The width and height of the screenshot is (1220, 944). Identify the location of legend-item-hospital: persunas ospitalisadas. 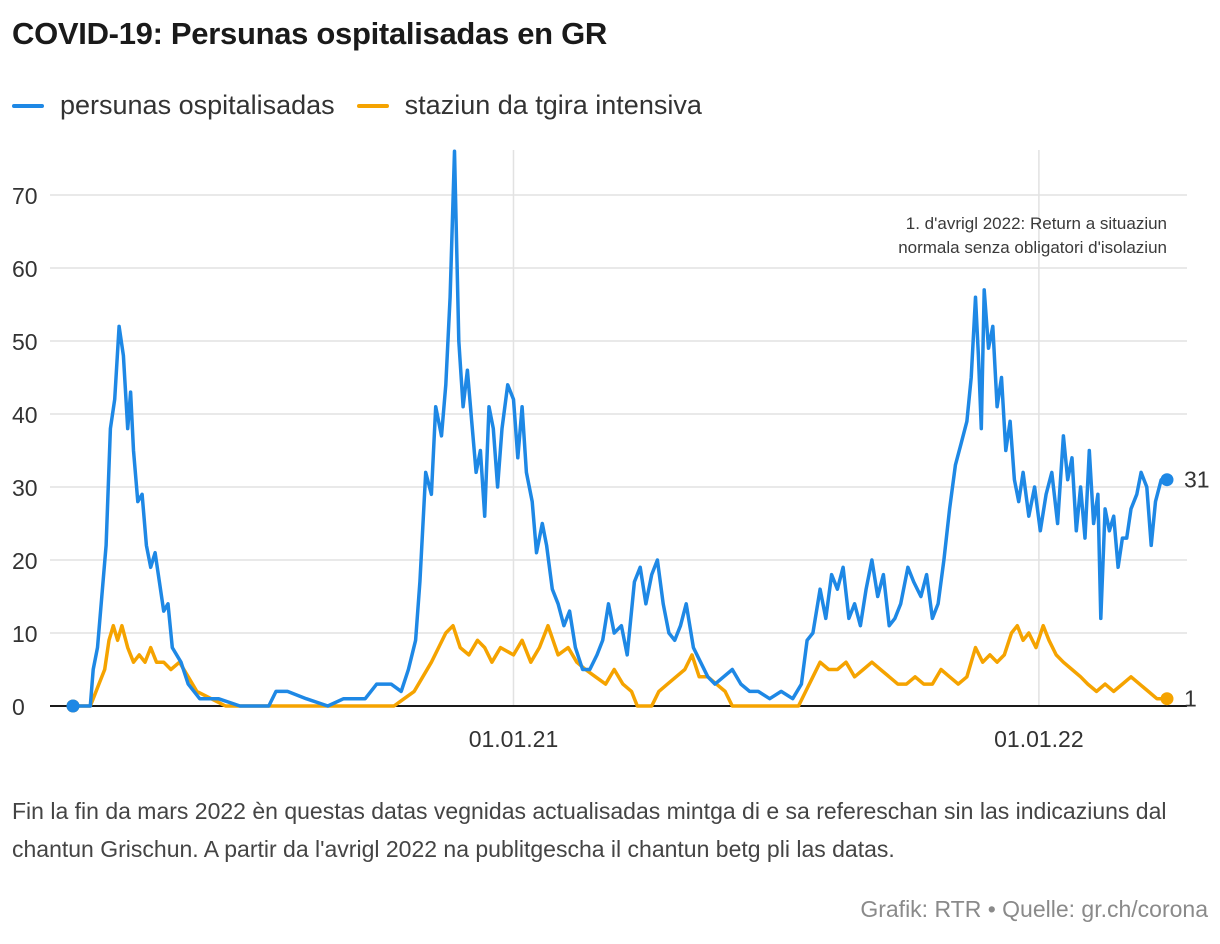
(173, 105).